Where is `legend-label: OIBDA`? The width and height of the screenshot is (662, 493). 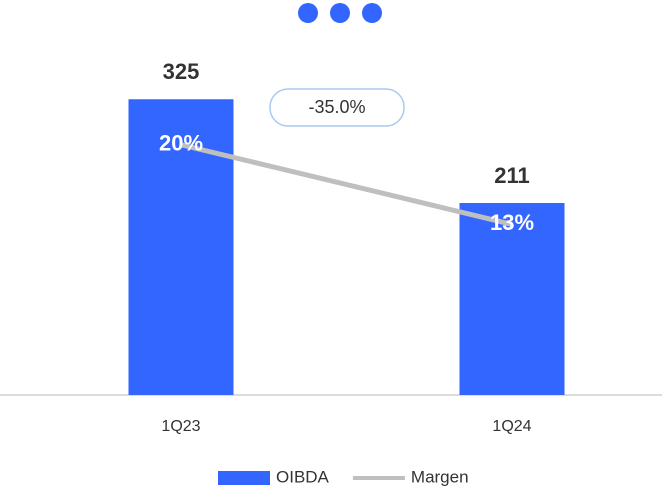 legend-label: OIBDA is located at coordinates (303, 476).